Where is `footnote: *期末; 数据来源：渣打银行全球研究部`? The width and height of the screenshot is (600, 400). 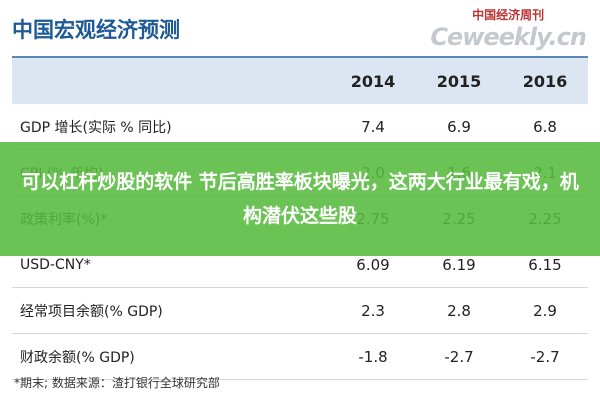 footnote: *期末; 数据来源：渣打银行全球研究部 is located at coordinates (117, 383).